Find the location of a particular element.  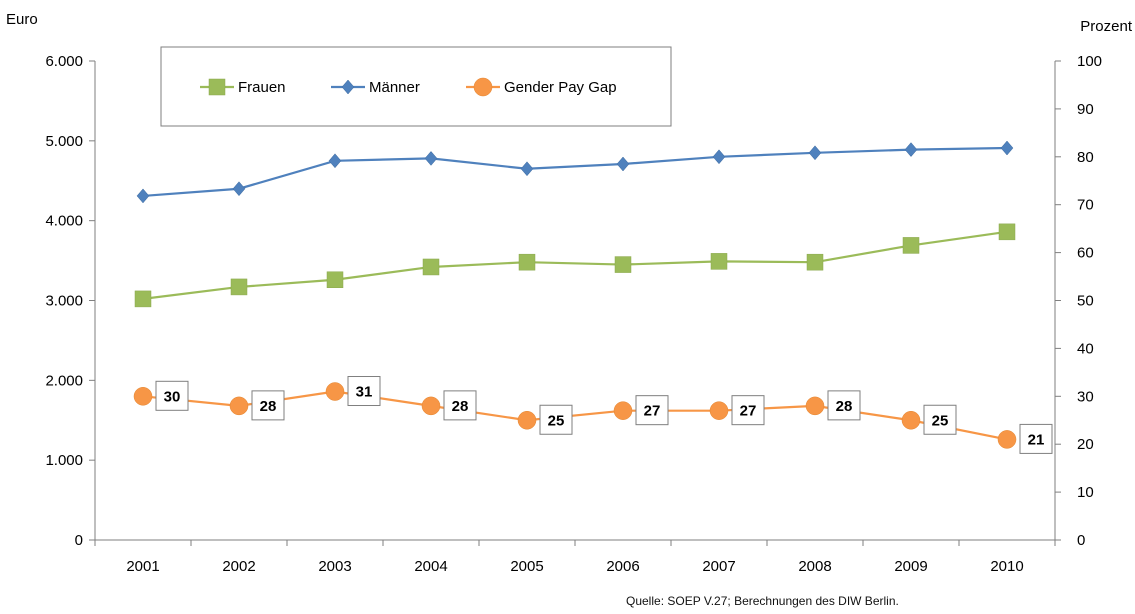

data-label-gender-pay-gap: 21 is located at coordinates (1036, 438).